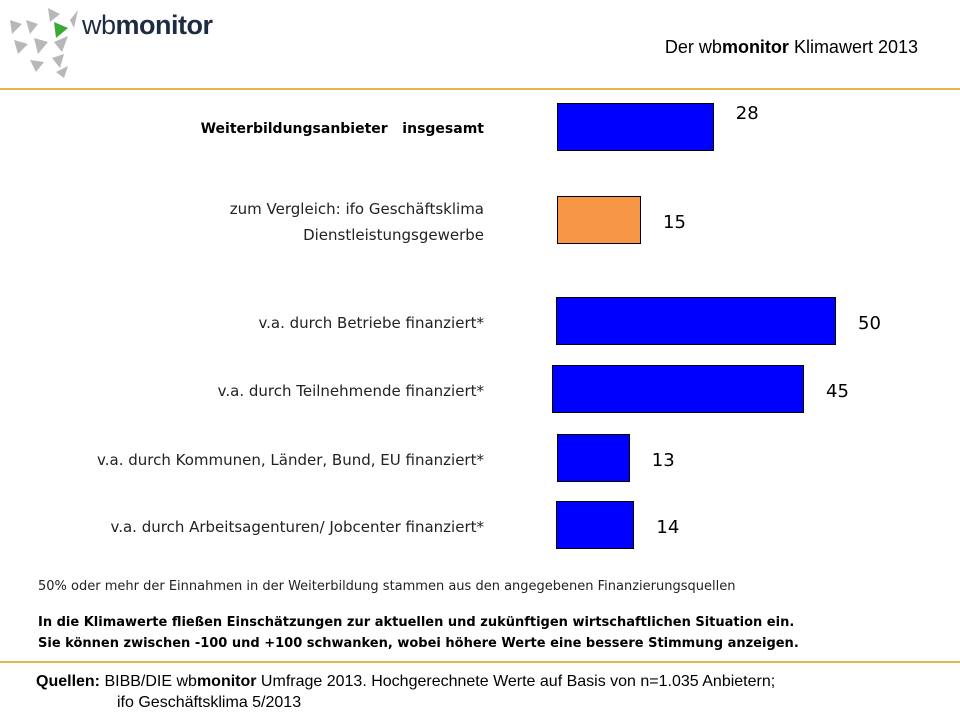 This screenshot has width=960, height=720. I want to click on value-label: 45, so click(837, 391).